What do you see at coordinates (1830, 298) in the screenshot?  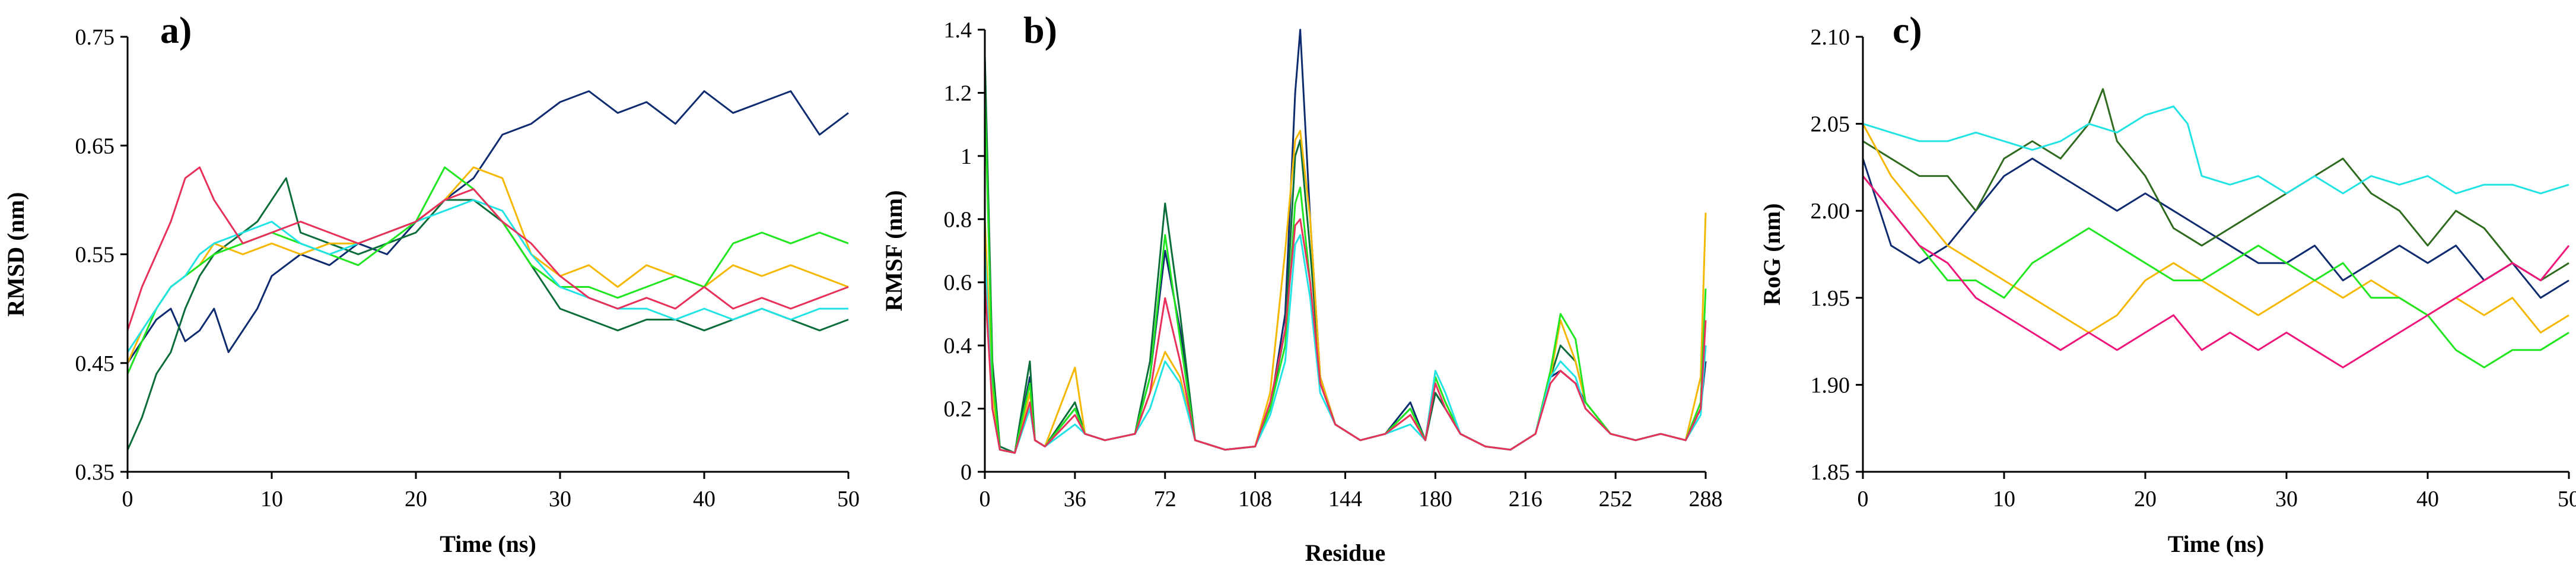 I see `y-tick-label: 1.95` at bounding box center [1830, 298].